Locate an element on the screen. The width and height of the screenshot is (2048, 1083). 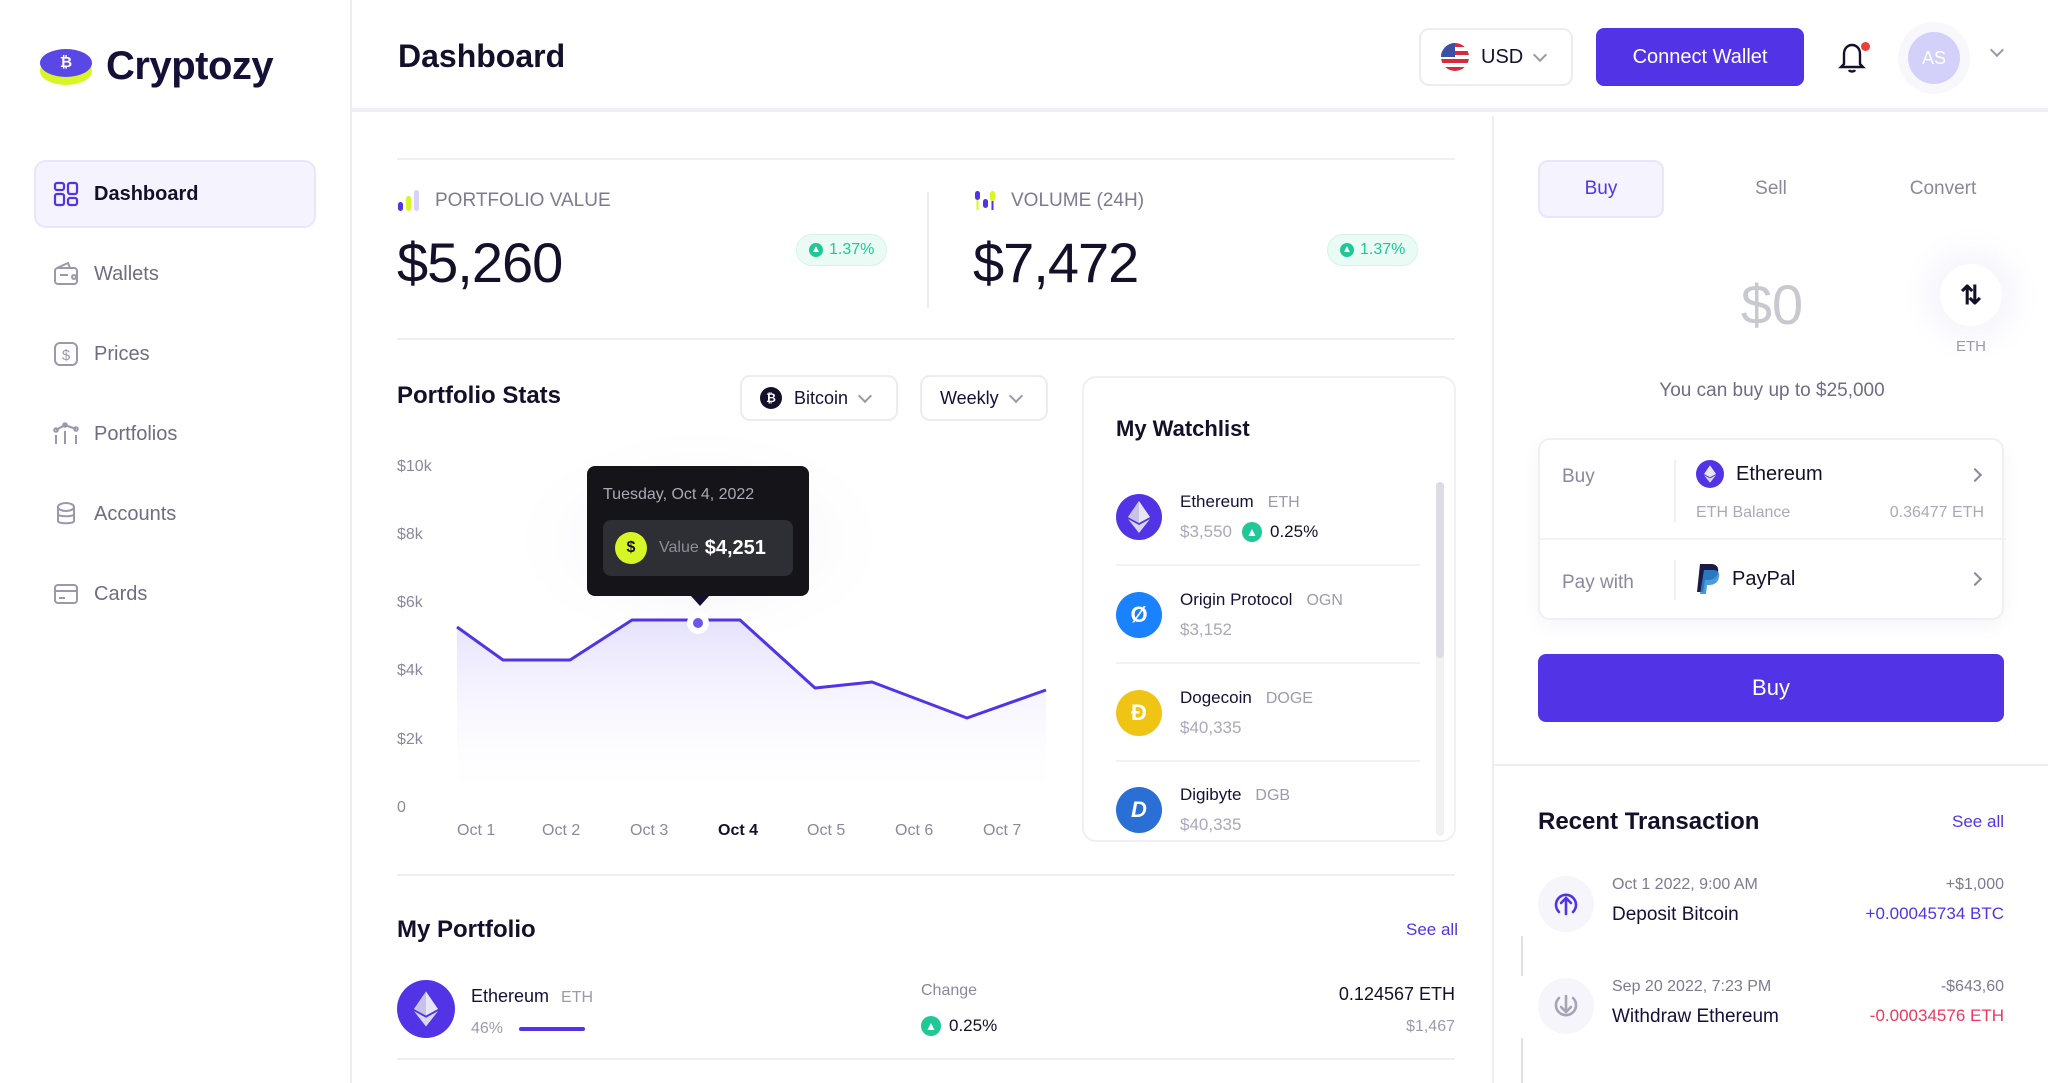
watchlist-item: D Digibyte DGB $40,335 is located at coordinates (1268, 810).